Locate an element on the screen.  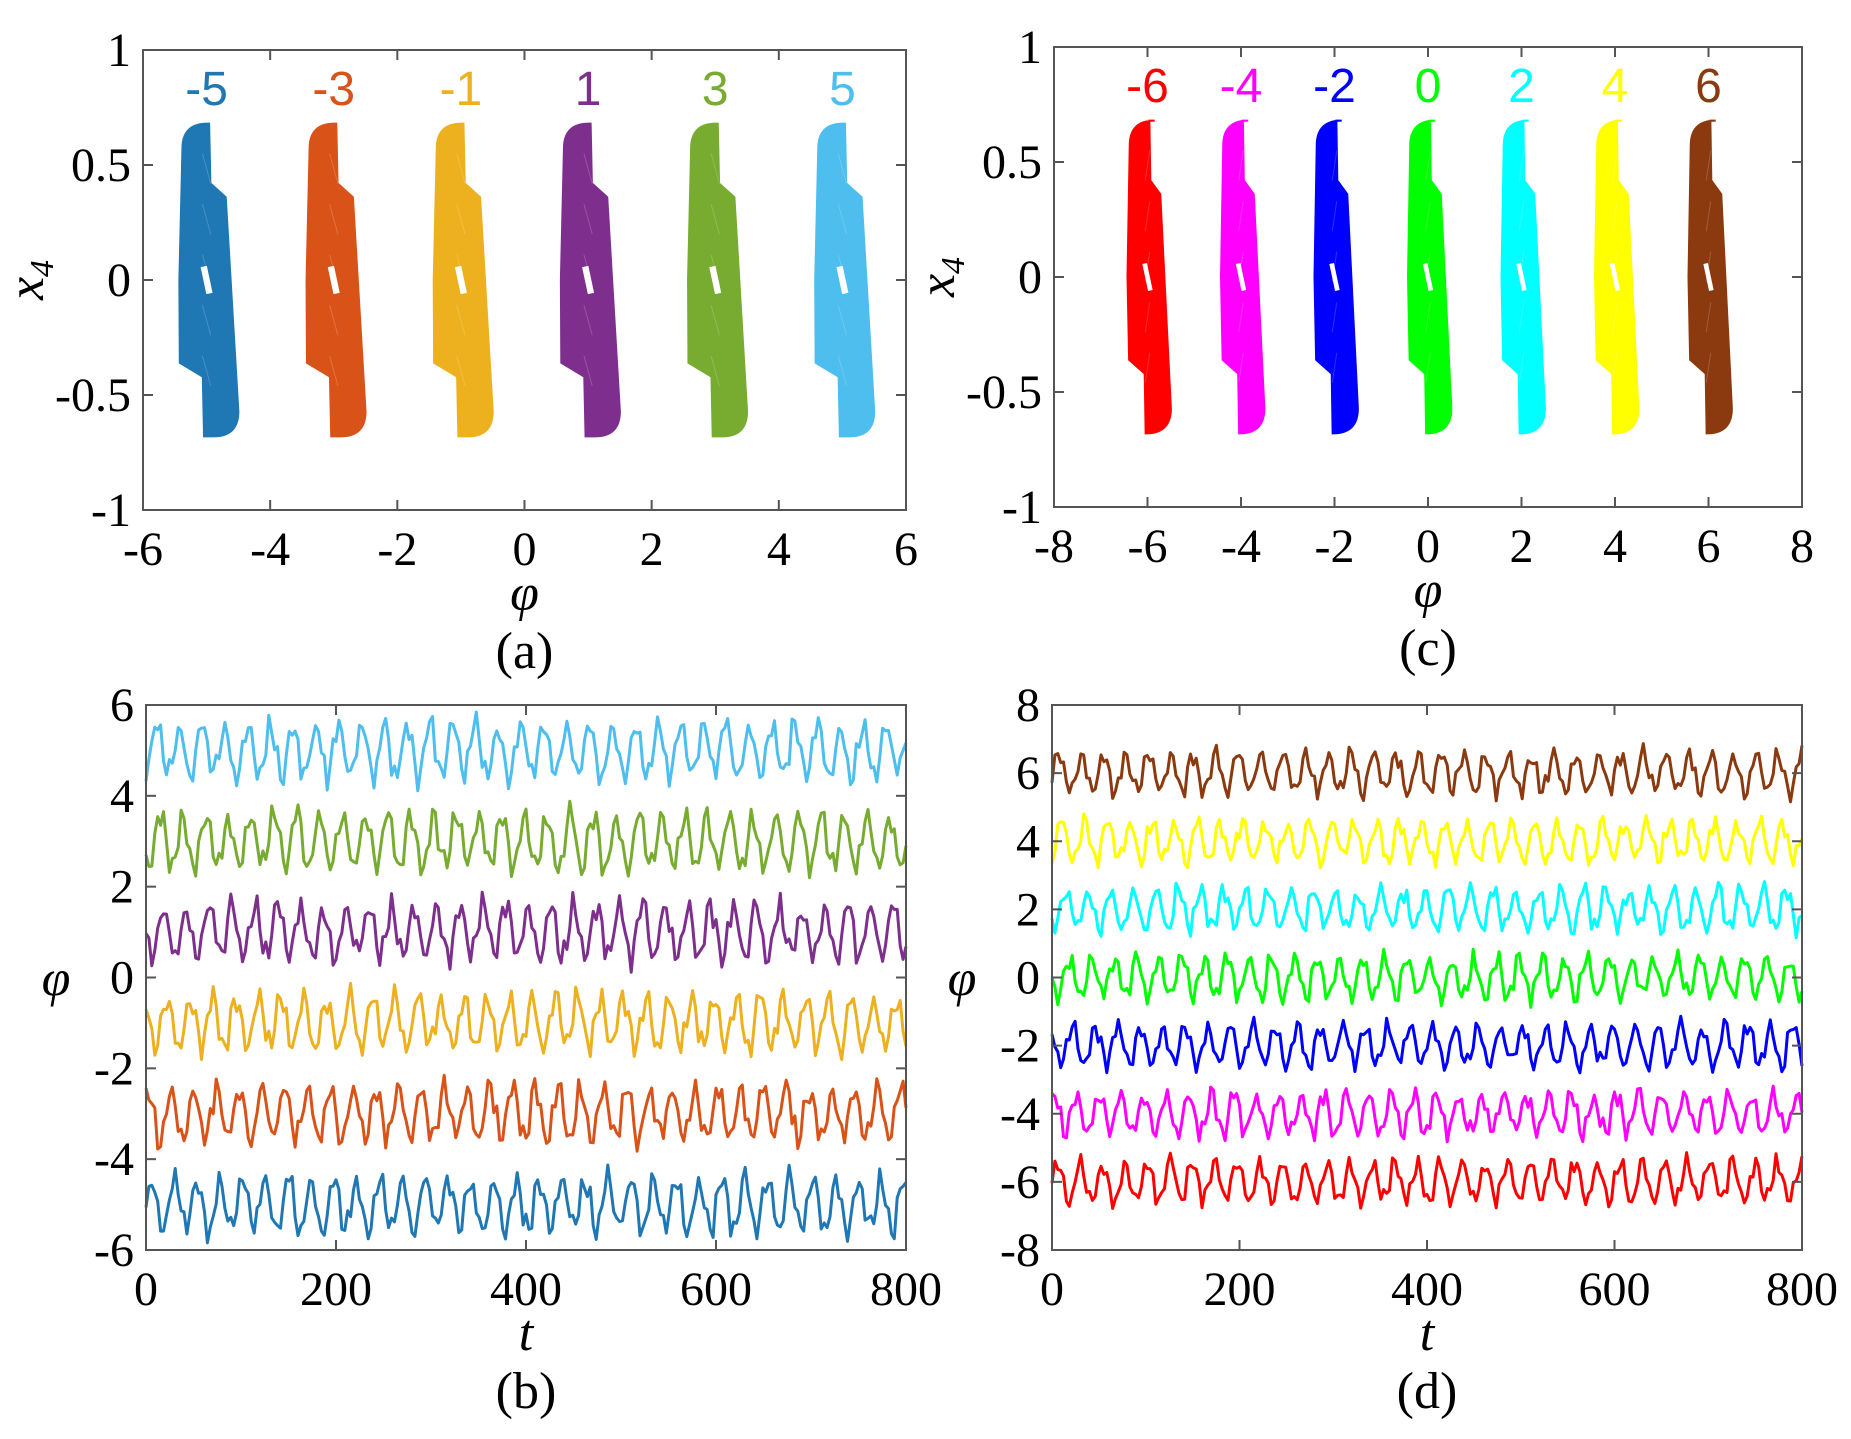
trace-b--1 is located at coordinates (526, 1021).